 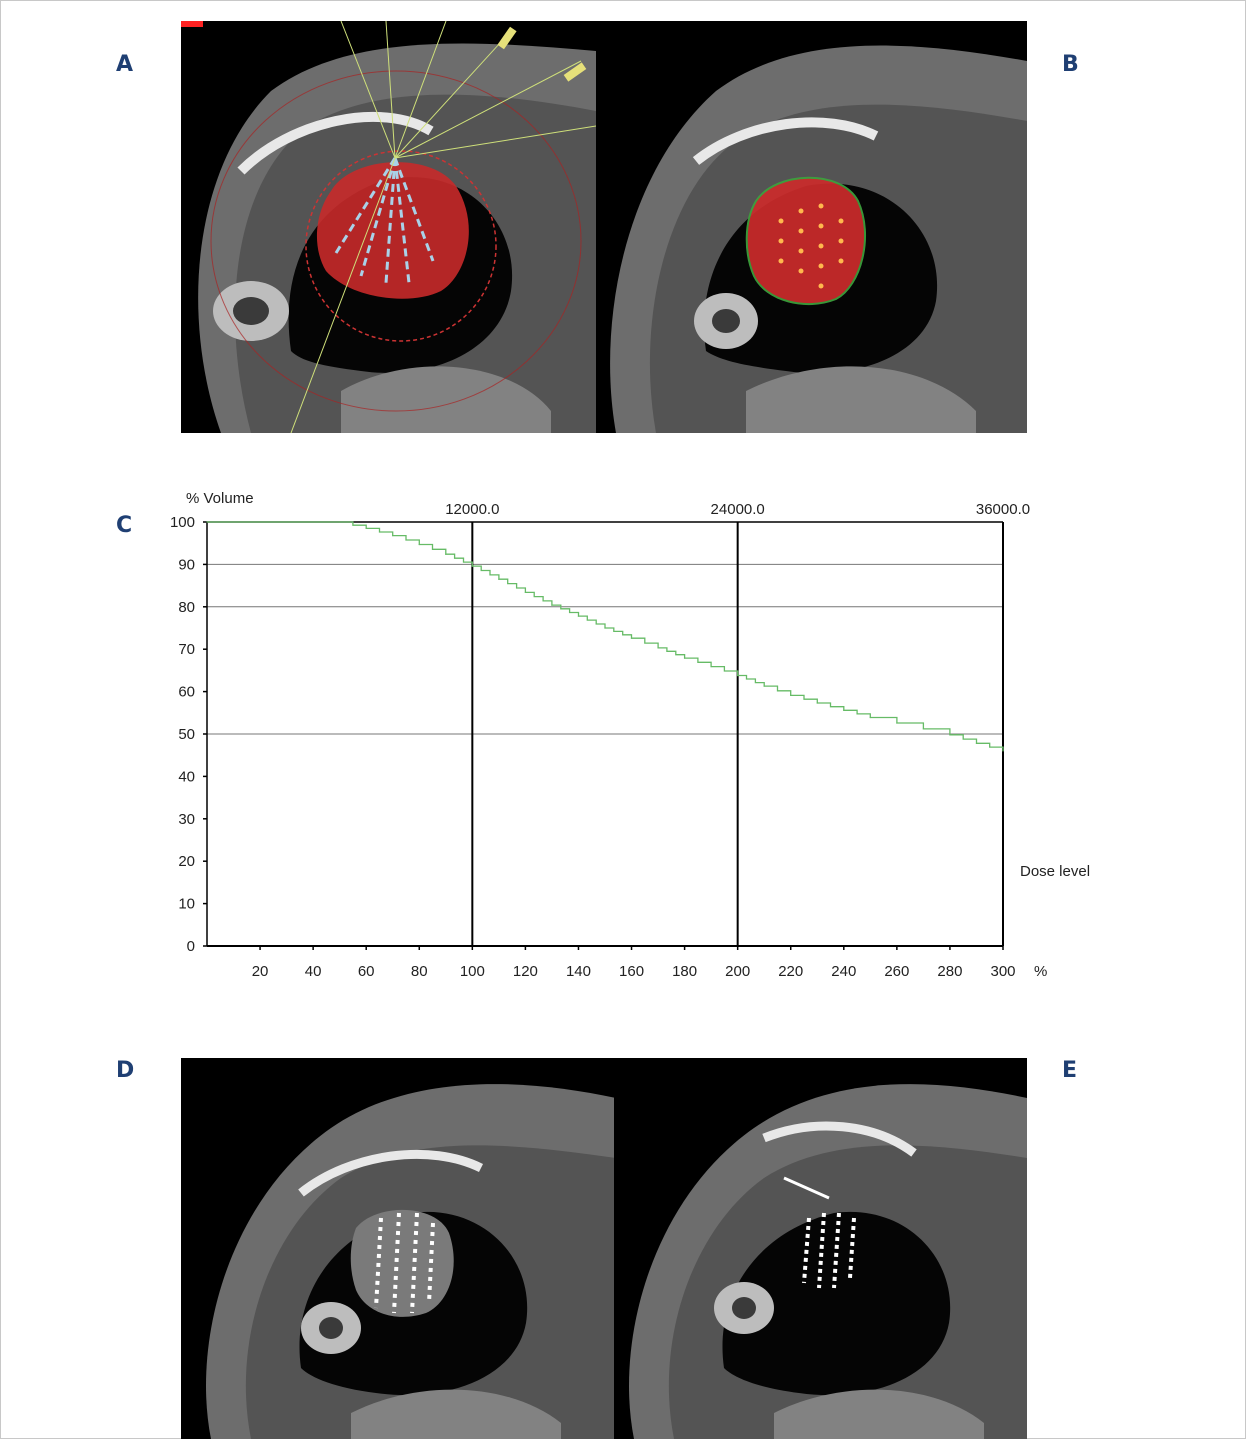 I want to click on panel-label-a: A, so click(x=125, y=64).